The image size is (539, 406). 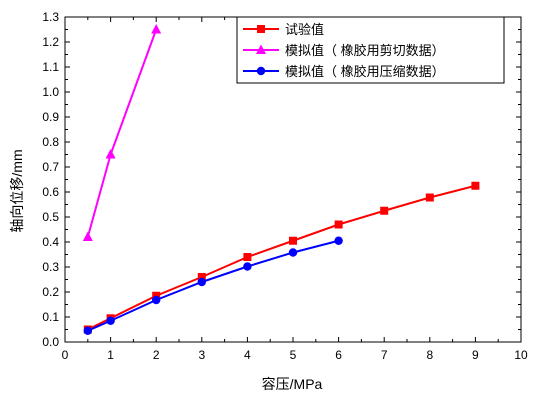 What do you see at coordinates (475, 355) in the screenshot?
I see `x-tick-label: 9` at bounding box center [475, 355].